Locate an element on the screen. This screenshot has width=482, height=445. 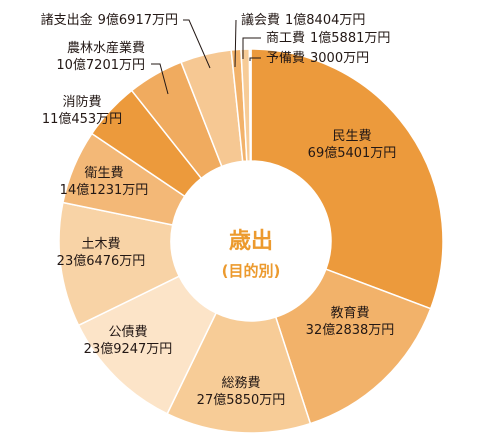
center-title: 歳出 is located at coordinates (251, 241).